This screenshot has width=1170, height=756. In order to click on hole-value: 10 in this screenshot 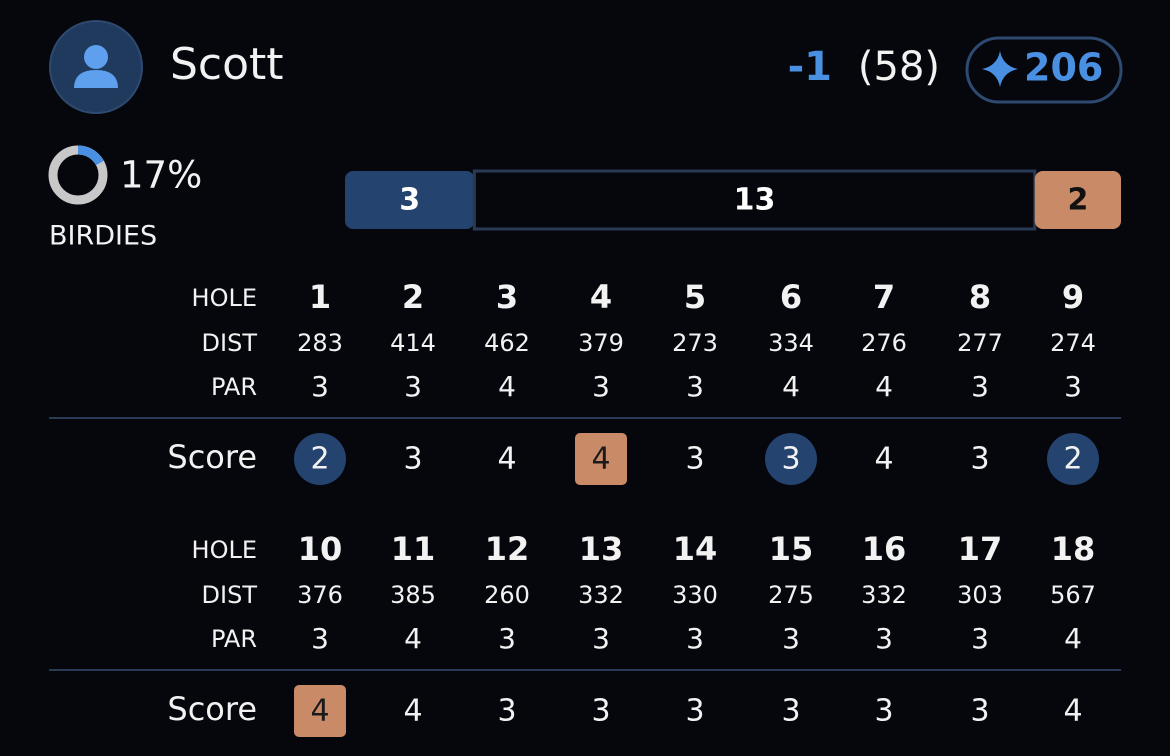, I will do `click(320, 549)`.